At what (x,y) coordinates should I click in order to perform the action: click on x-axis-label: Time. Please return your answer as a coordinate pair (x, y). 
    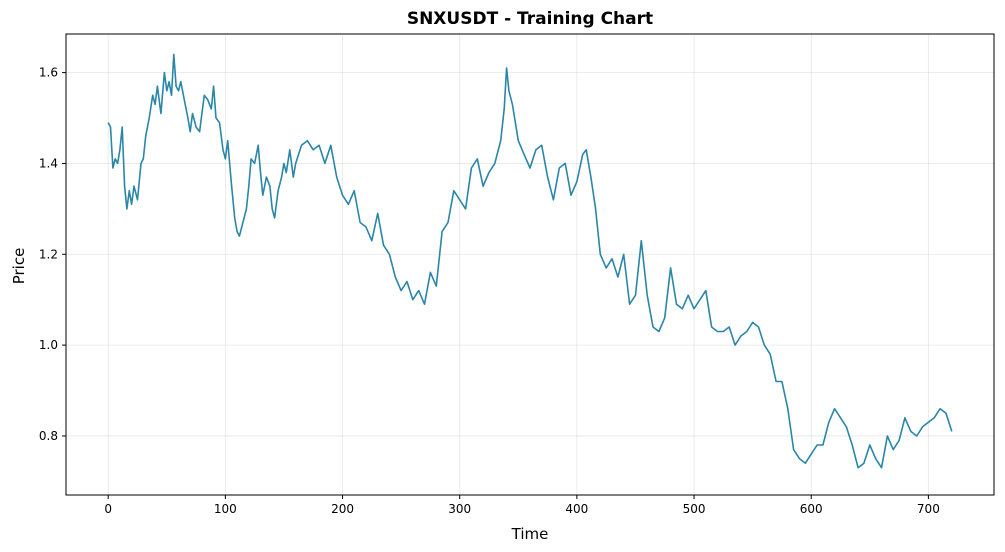
    Looking at the image, I should click on (530, 534).